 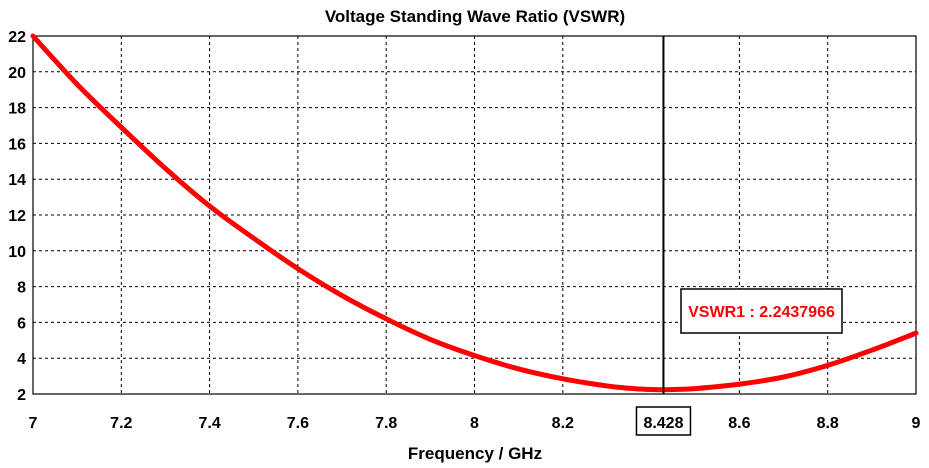 I want to click on chart-title: Voltage Standing Wave Ratio (VSWR), so click(x=475, y=16).